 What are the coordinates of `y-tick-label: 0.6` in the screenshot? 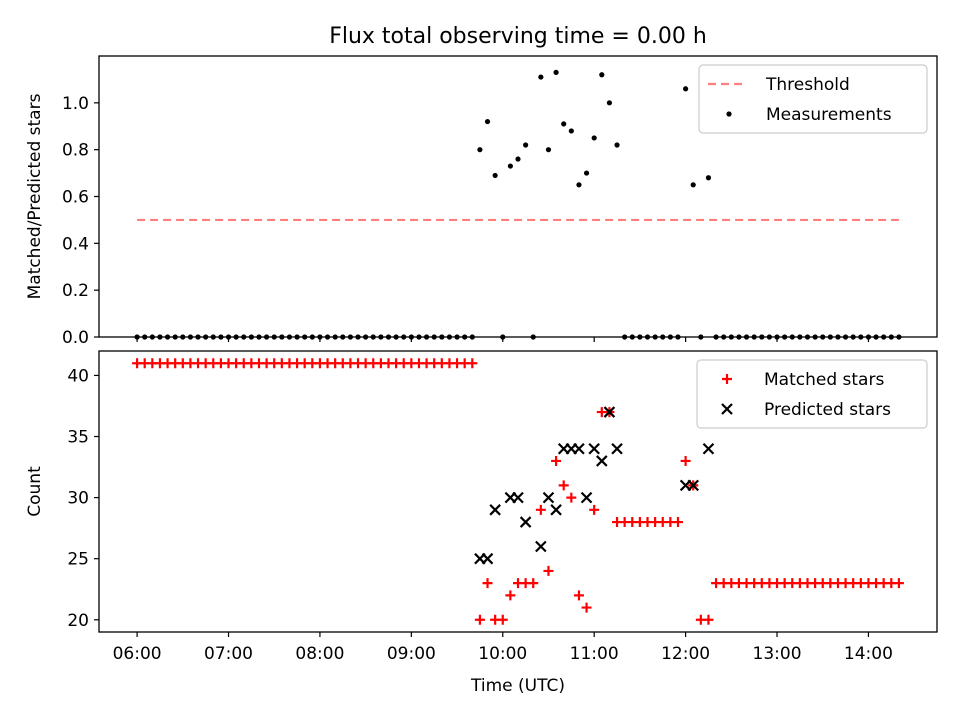 It's located at (75, 198).